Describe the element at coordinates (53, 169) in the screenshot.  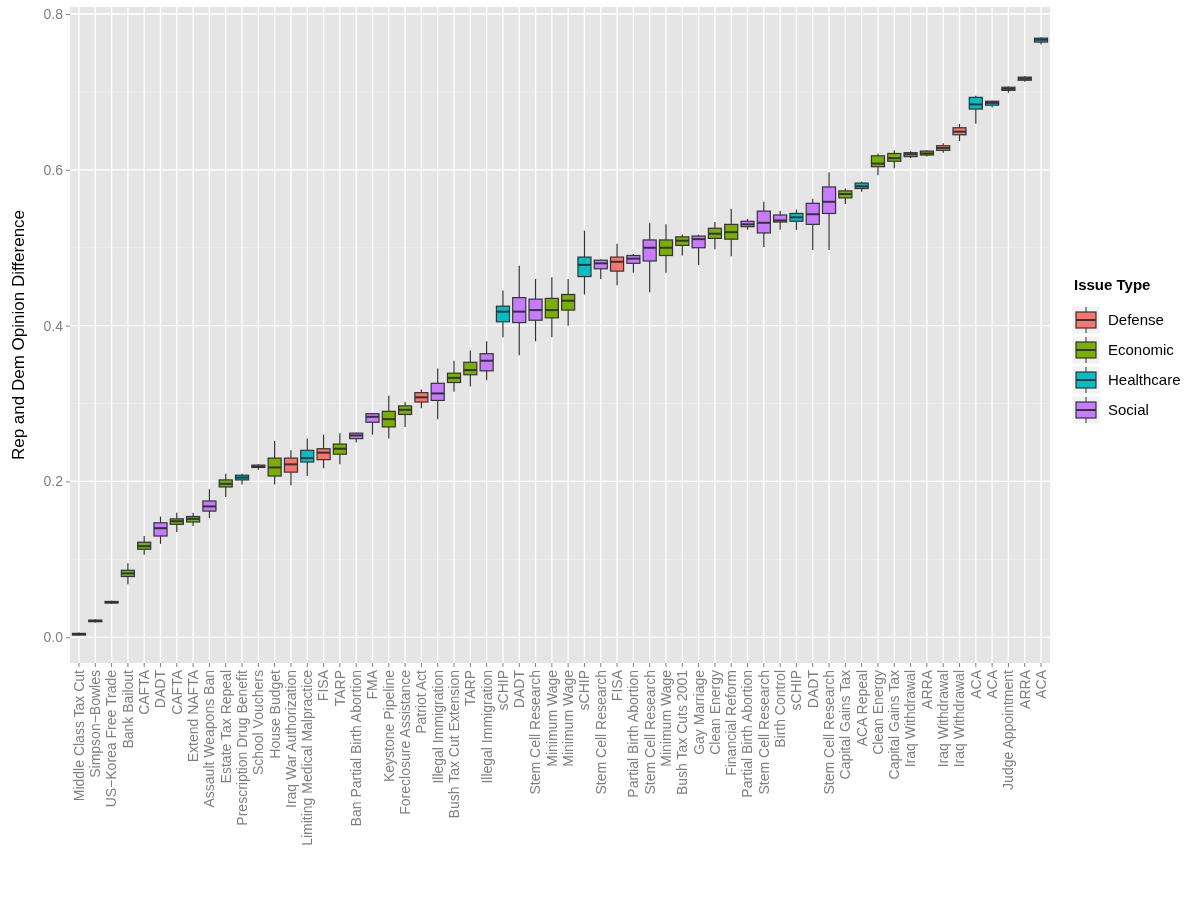
I see `y-tick-label: 0.6` at that location.